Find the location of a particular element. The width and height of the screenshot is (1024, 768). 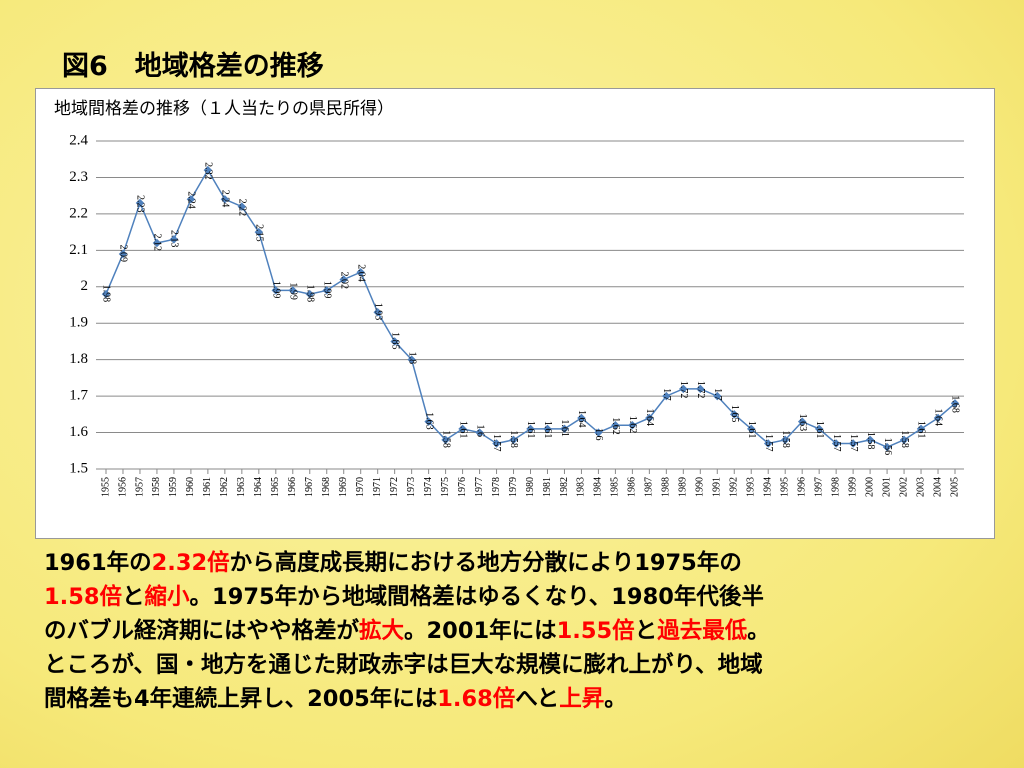

text-run: と is located at coordinates (133, 597).